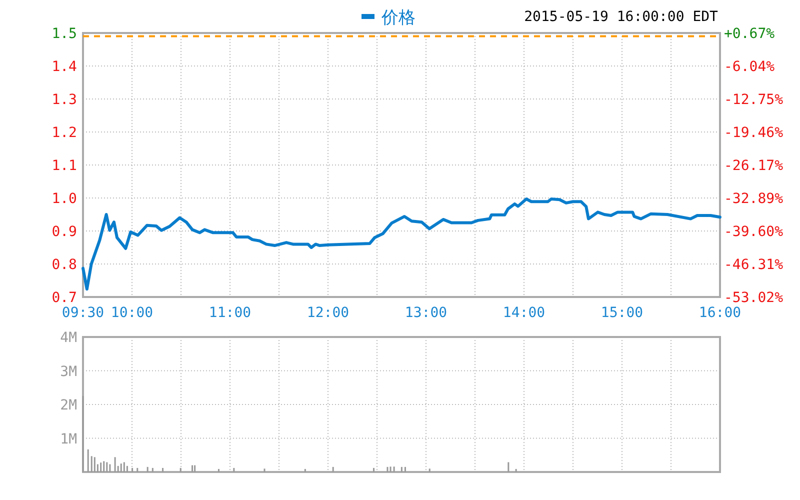 This screenshot has width=800, height=500. I want to click on chart-subtitle: 2015-05-19 16:00:00 EDT, so click(621, 17).